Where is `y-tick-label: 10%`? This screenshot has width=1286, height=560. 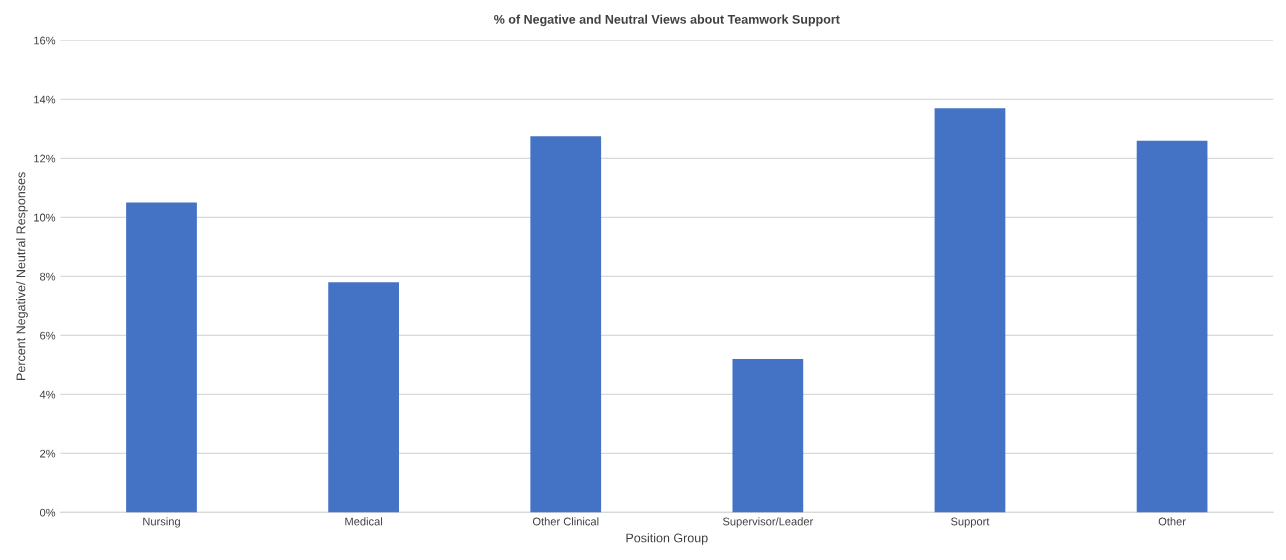 y-tick-label: 10% is located at coordinates (45, 217).